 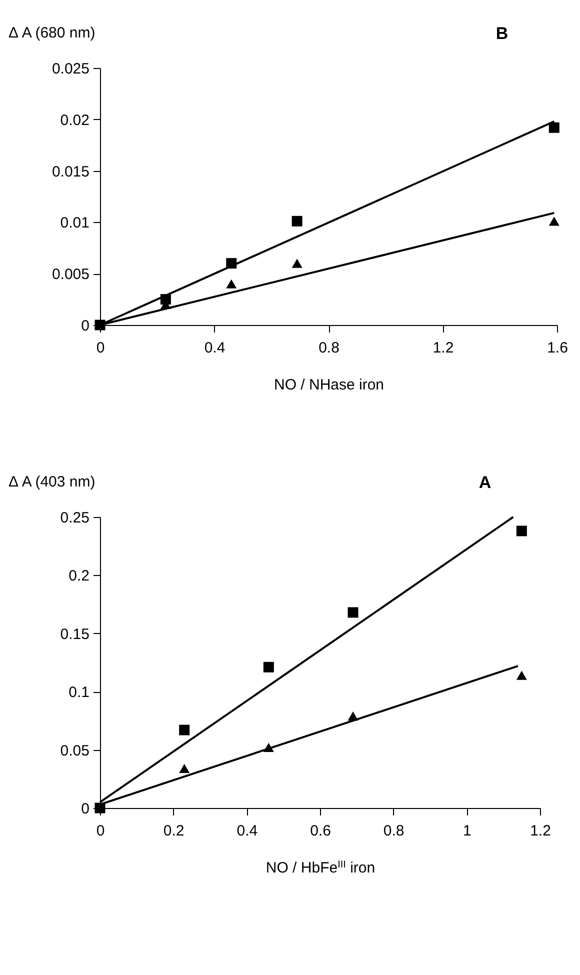 I want to click on y-tick-label: 0.05, so click(x=75, y=751).